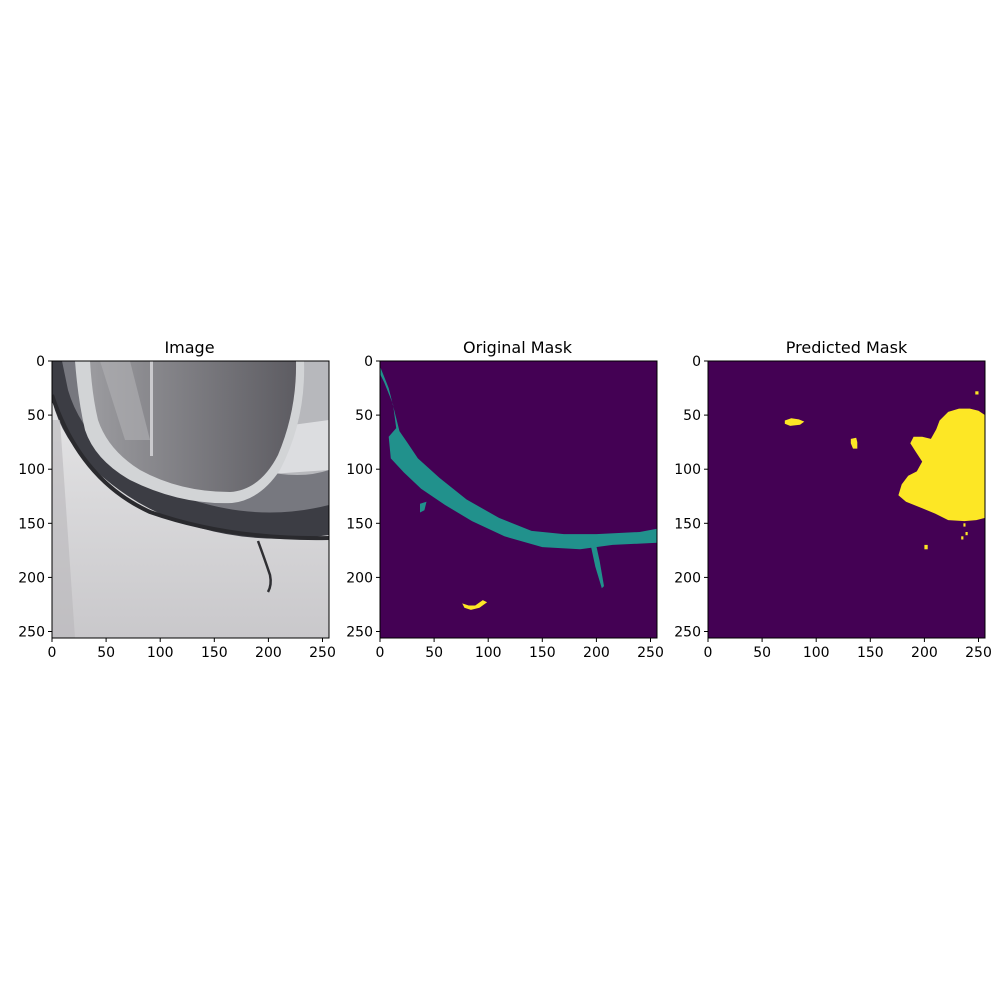 The height and width of the screenshot is (1000, 1000). Describe the element at coordinates (189, 347) in the screenshot. I see `image-panel-title: Image` at that location.